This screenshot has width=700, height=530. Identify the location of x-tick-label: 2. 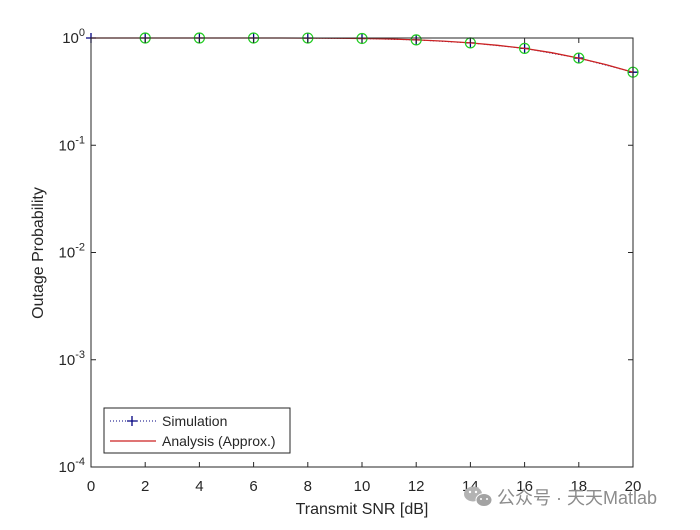
(145, 486).